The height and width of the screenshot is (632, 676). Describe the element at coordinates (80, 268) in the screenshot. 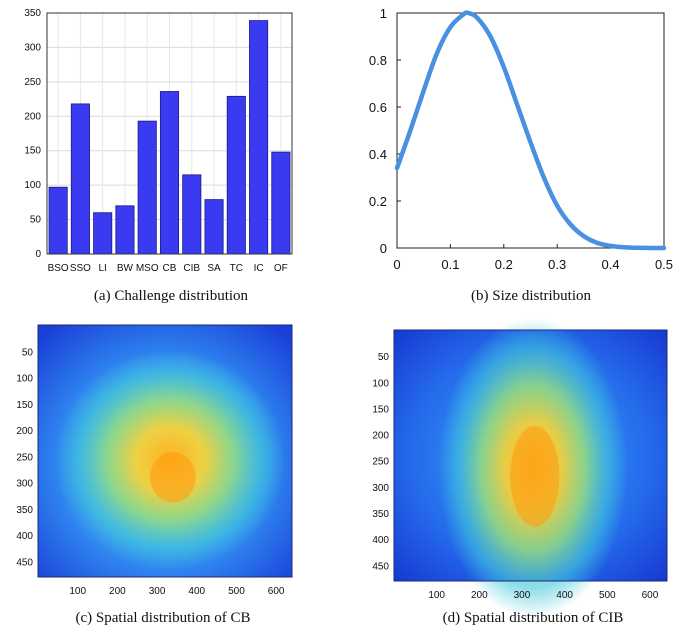

I see `x-tick-label: SSO` at that location.